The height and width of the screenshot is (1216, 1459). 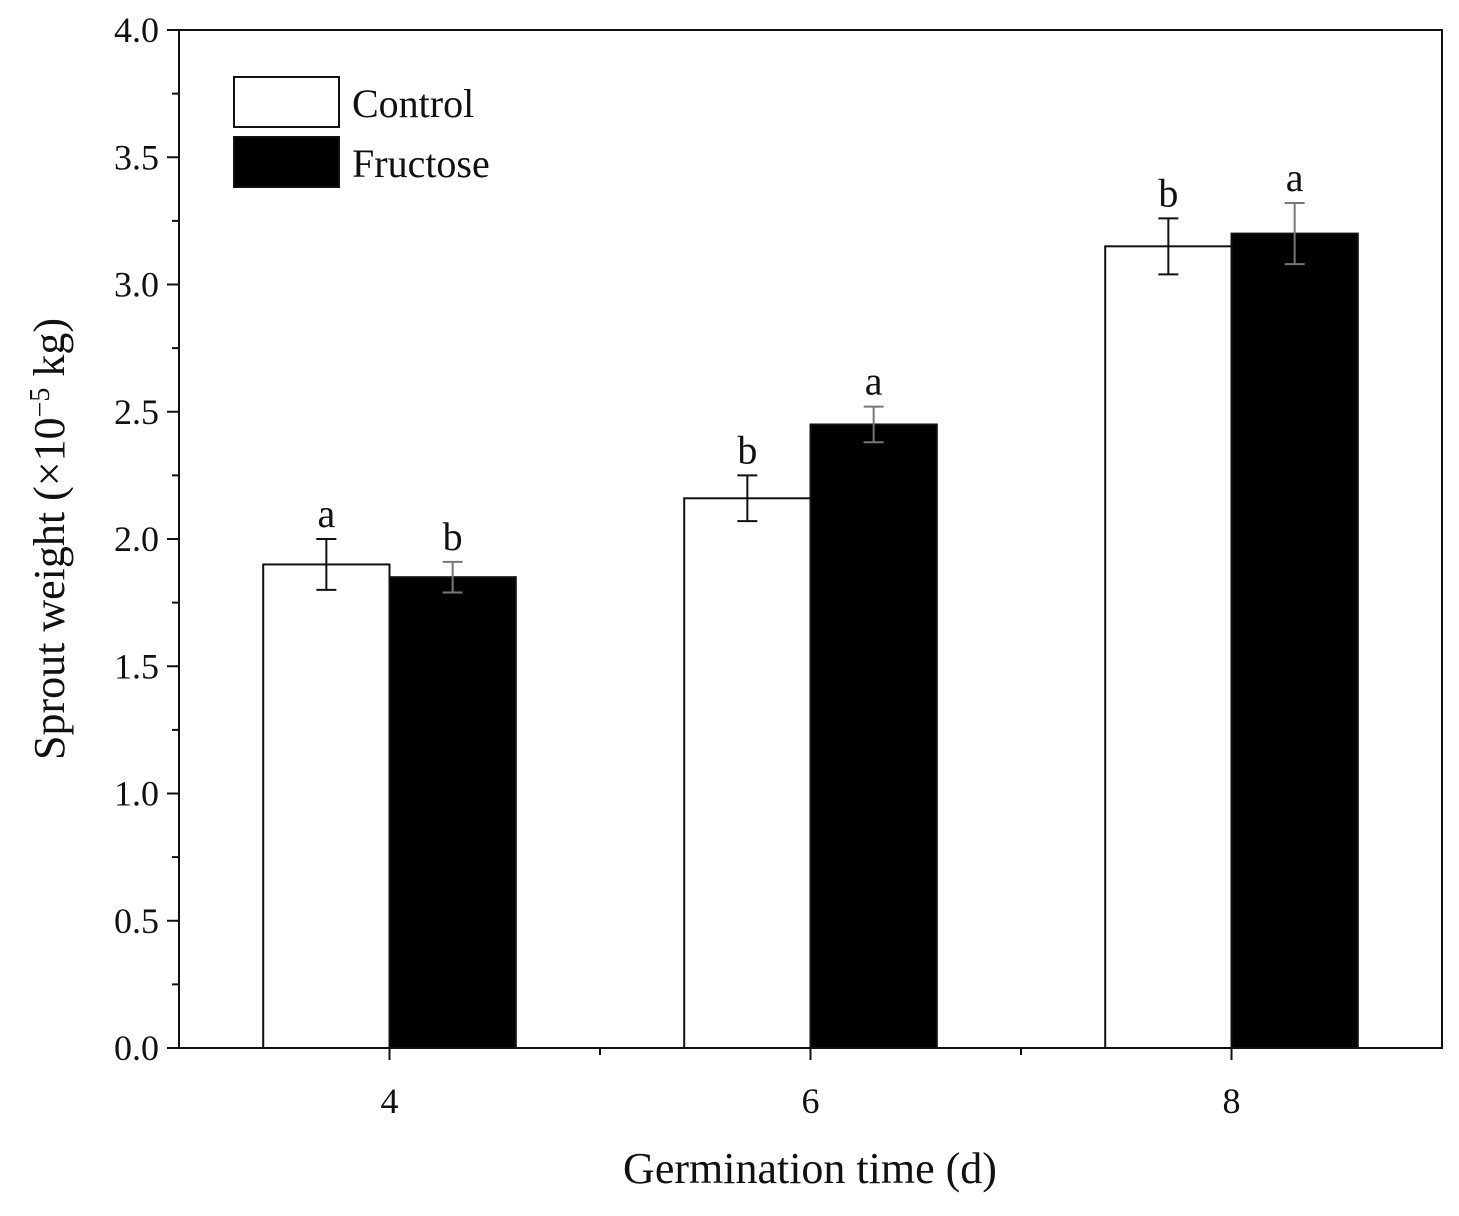 I want to click on y-axis-title-exponent: −5, so click(x=40, y=403).